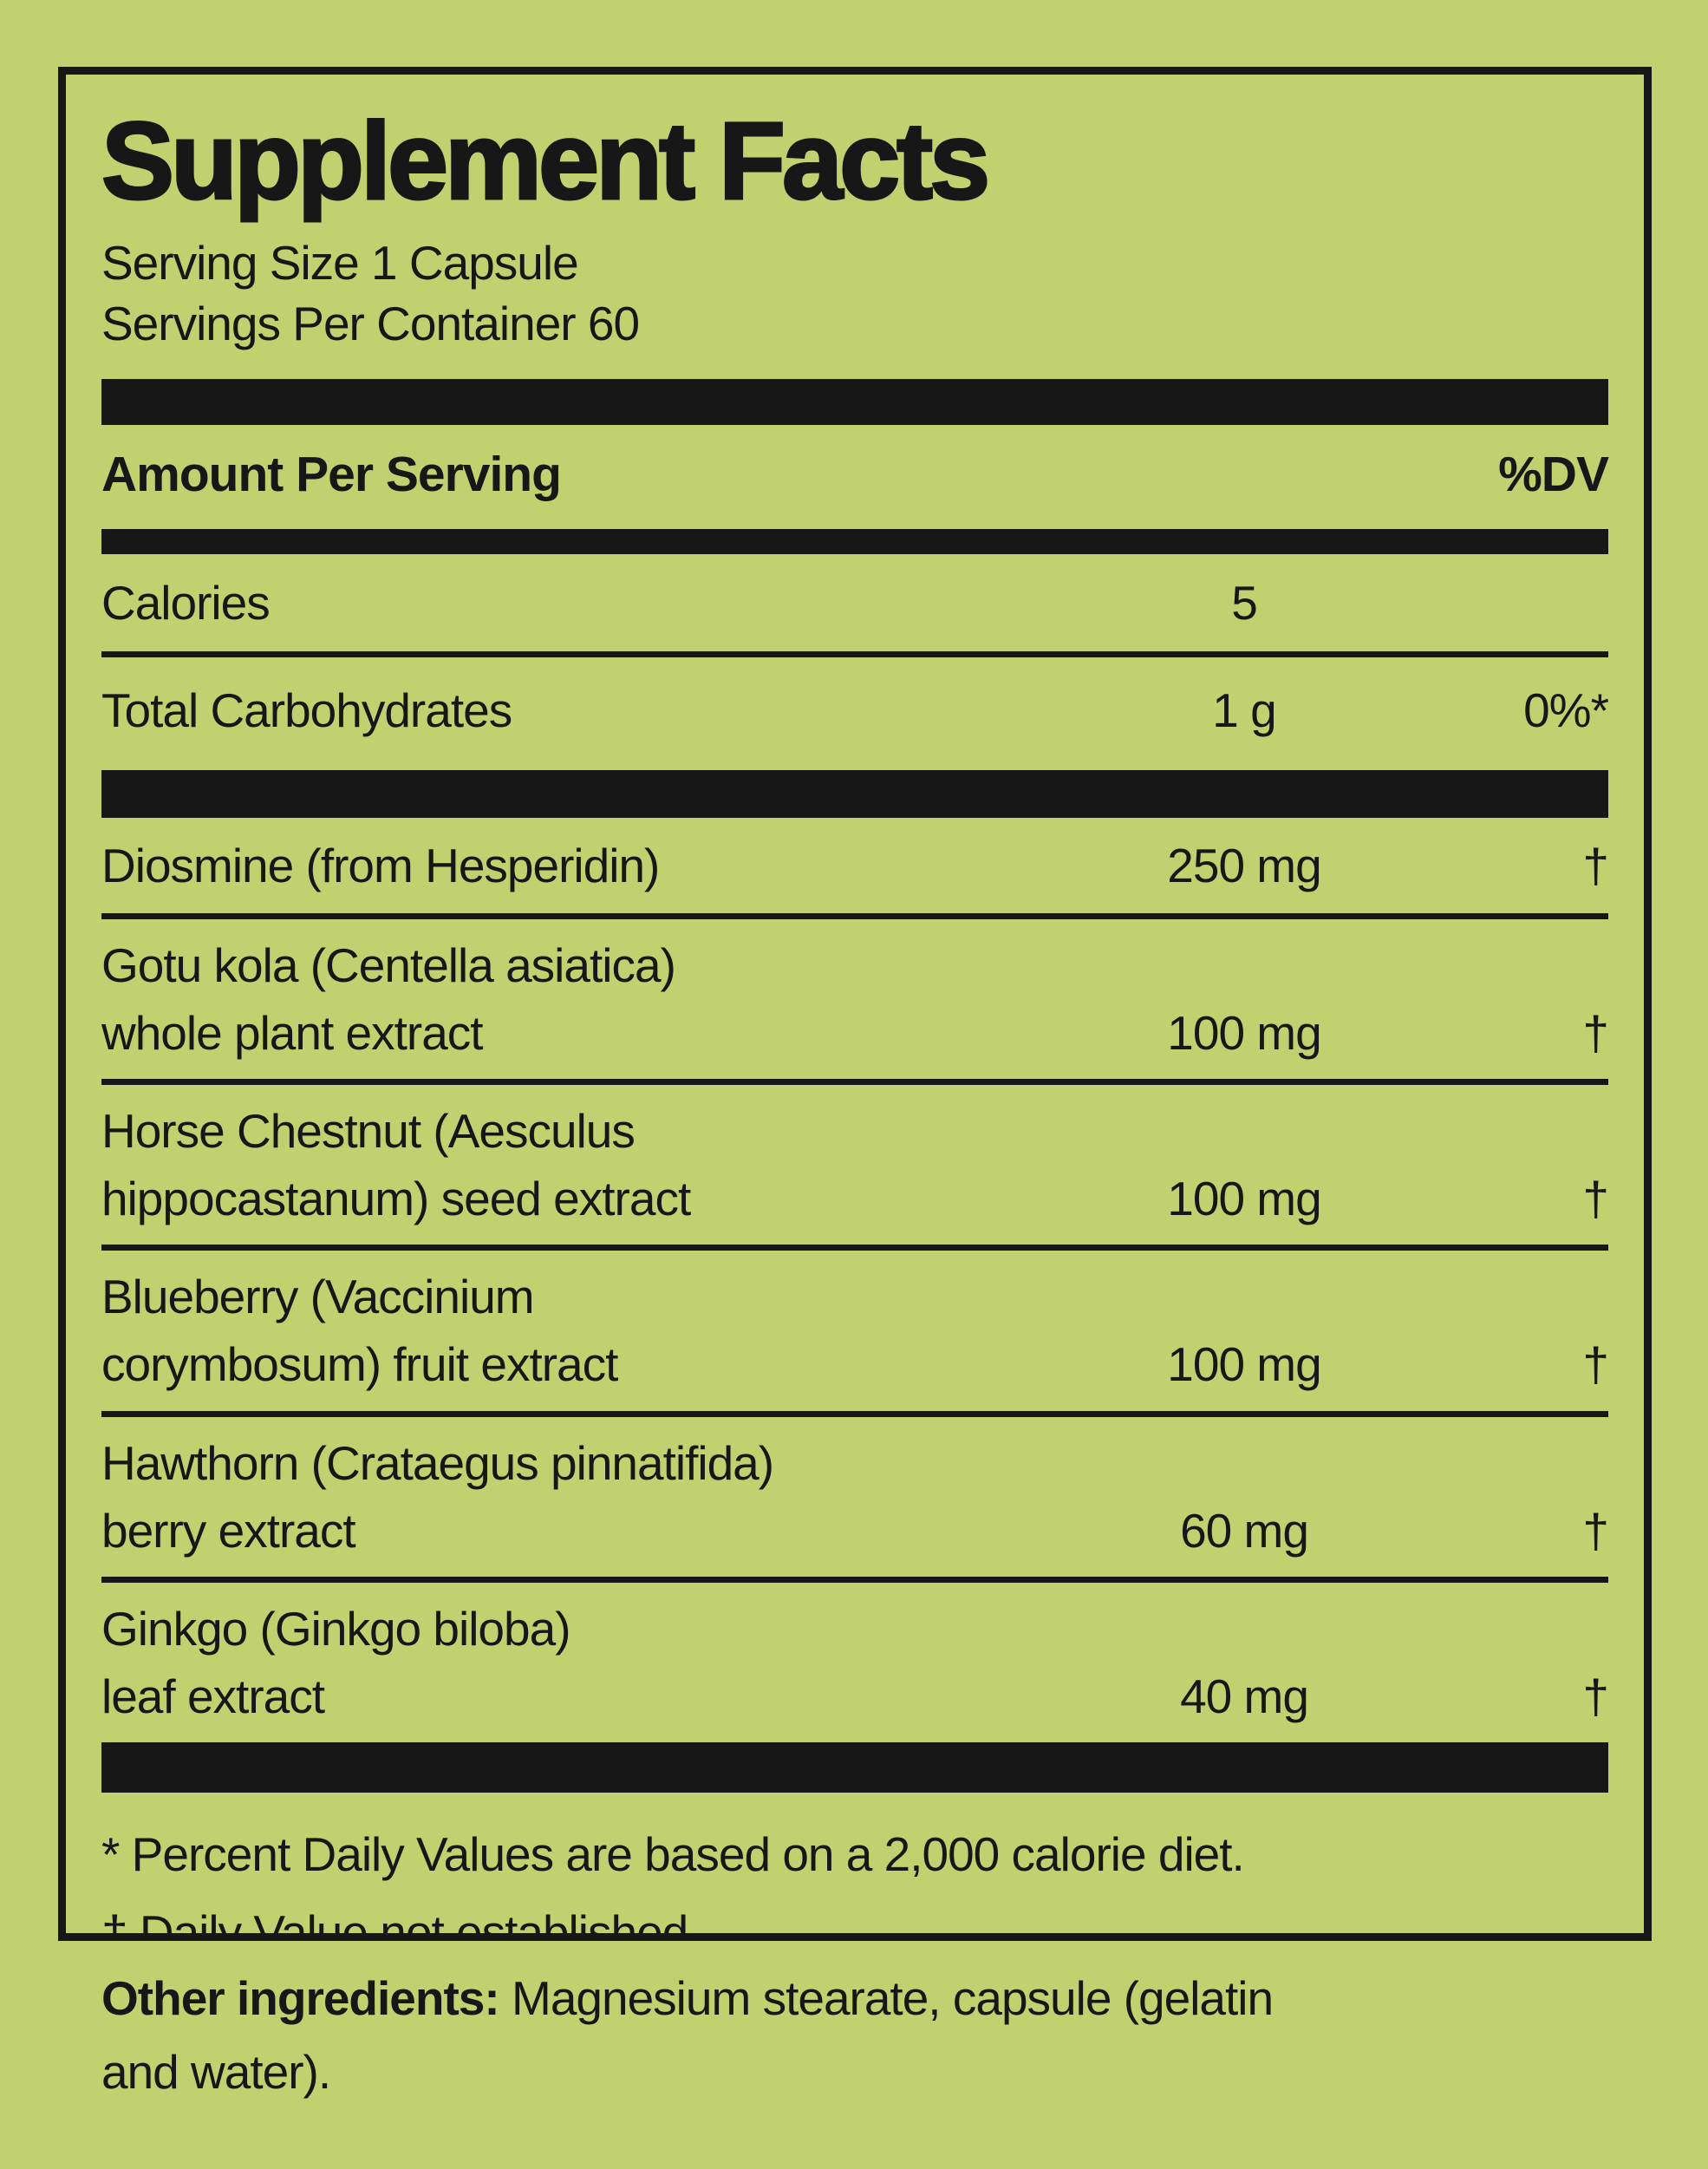 This screenshot has width=1708, height=2169. Describe the element at coordinates (388, 965) in the screenshot. I see `ingredient-name: Gotu kola (Centella asiatica)` at that location.